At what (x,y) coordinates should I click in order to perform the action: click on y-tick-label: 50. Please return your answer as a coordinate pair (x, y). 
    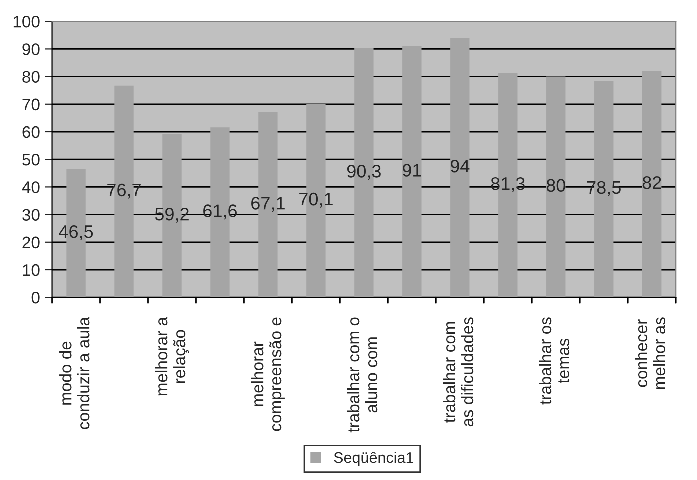
    Looking at the image, I should click on (31, 160).